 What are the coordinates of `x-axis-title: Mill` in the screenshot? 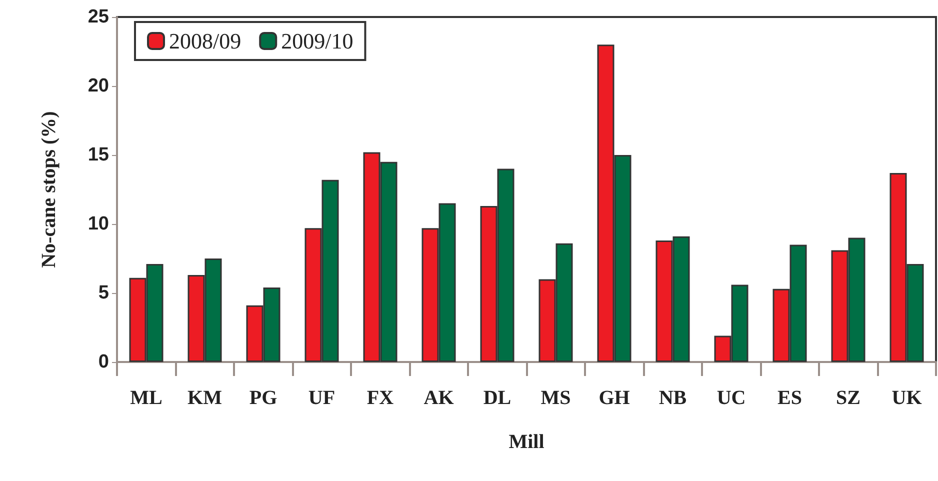 It's located at (526, 442).